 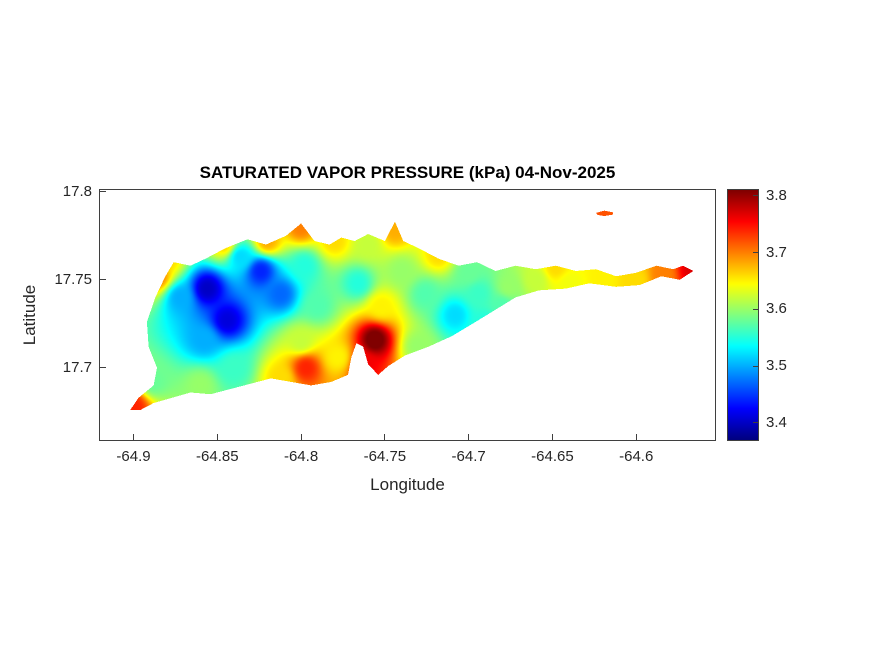 I want to click on y-axis-label: Latitude, so click(x=29, y=315).